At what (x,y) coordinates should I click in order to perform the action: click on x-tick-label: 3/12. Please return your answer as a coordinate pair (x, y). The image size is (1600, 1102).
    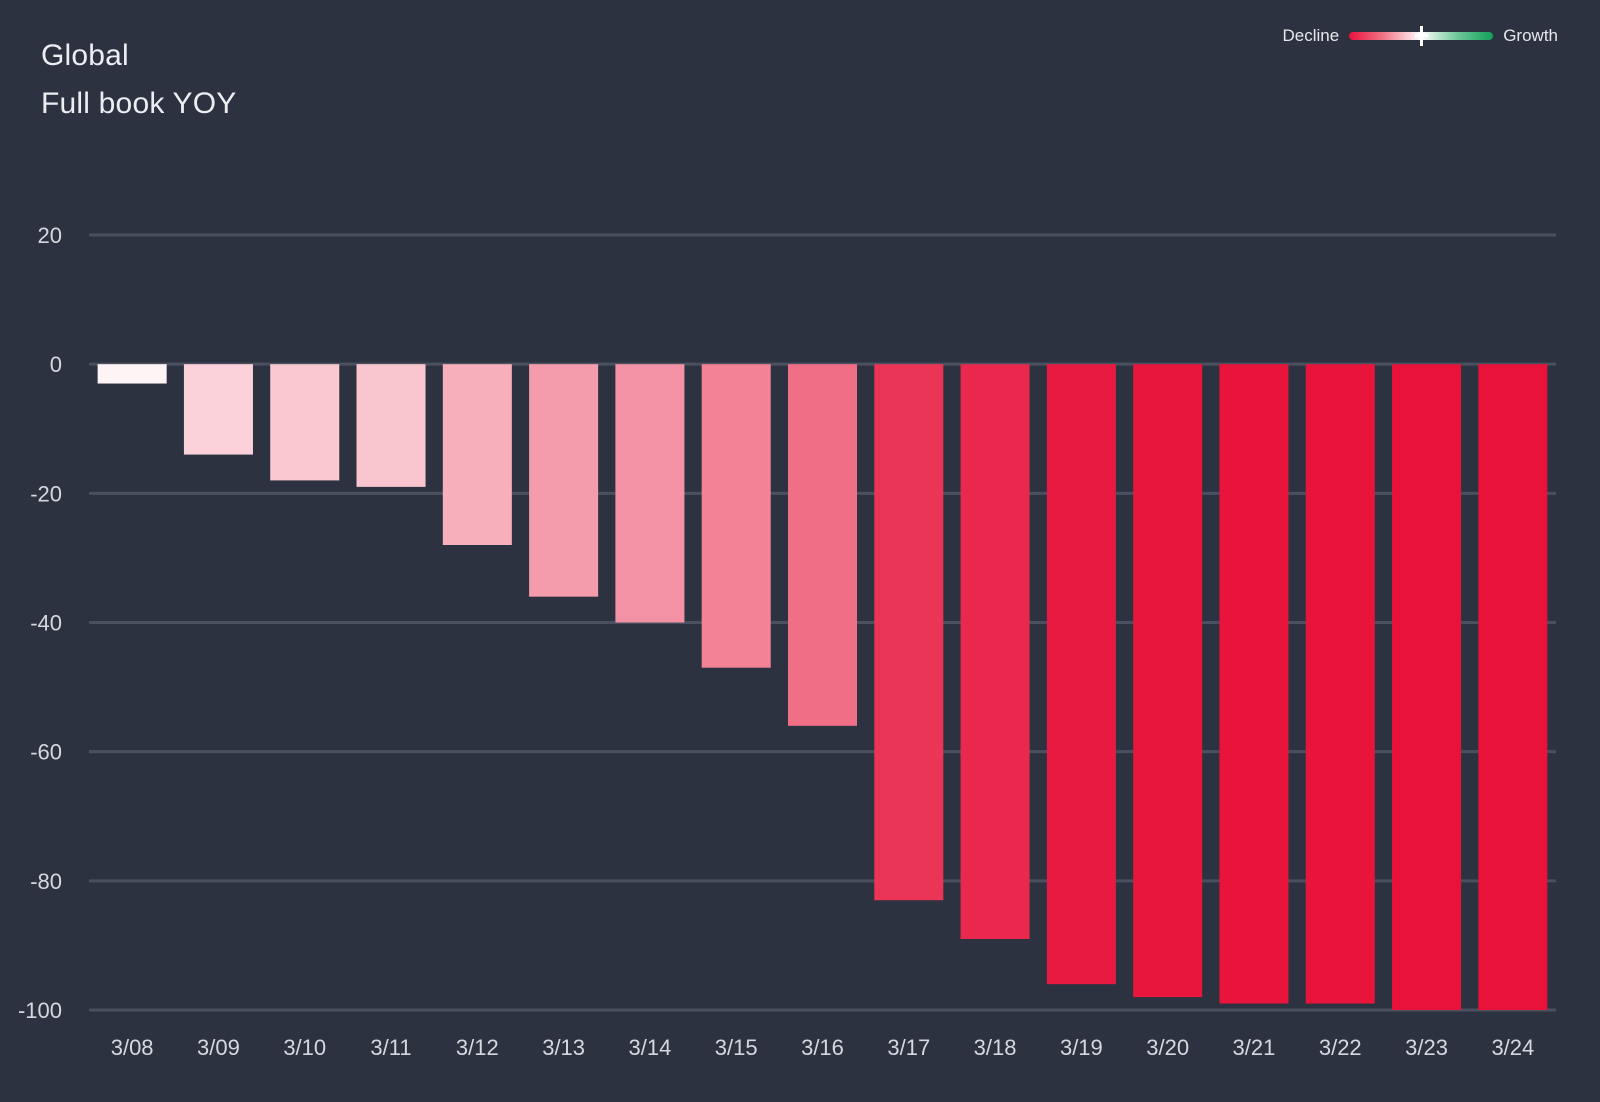
    Looking at the image, I should click on (477, 1047).